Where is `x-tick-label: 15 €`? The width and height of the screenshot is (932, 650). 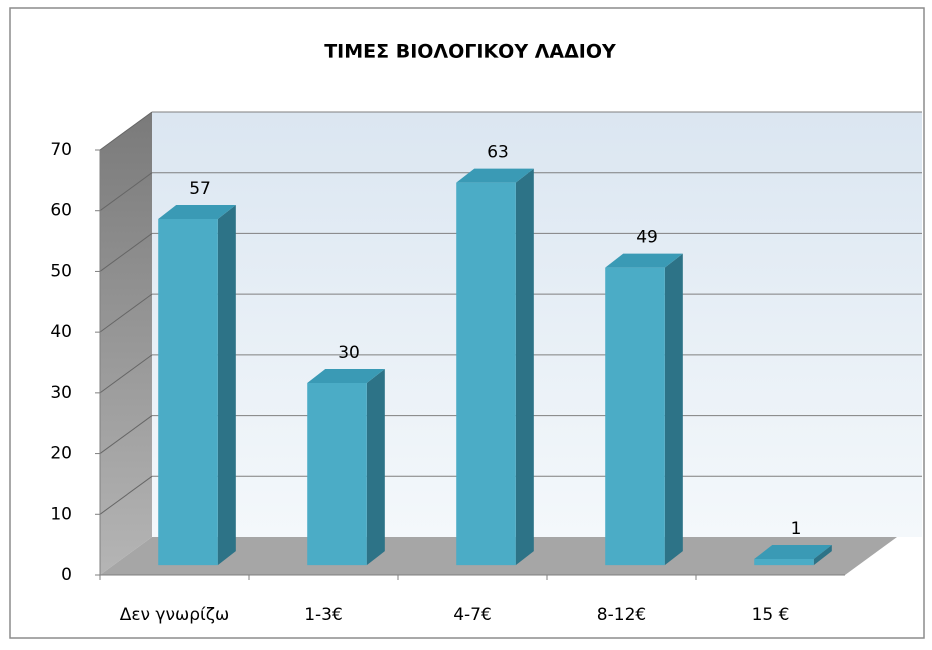
x-tick-label: 15 € is located at coordinates (771, 615).